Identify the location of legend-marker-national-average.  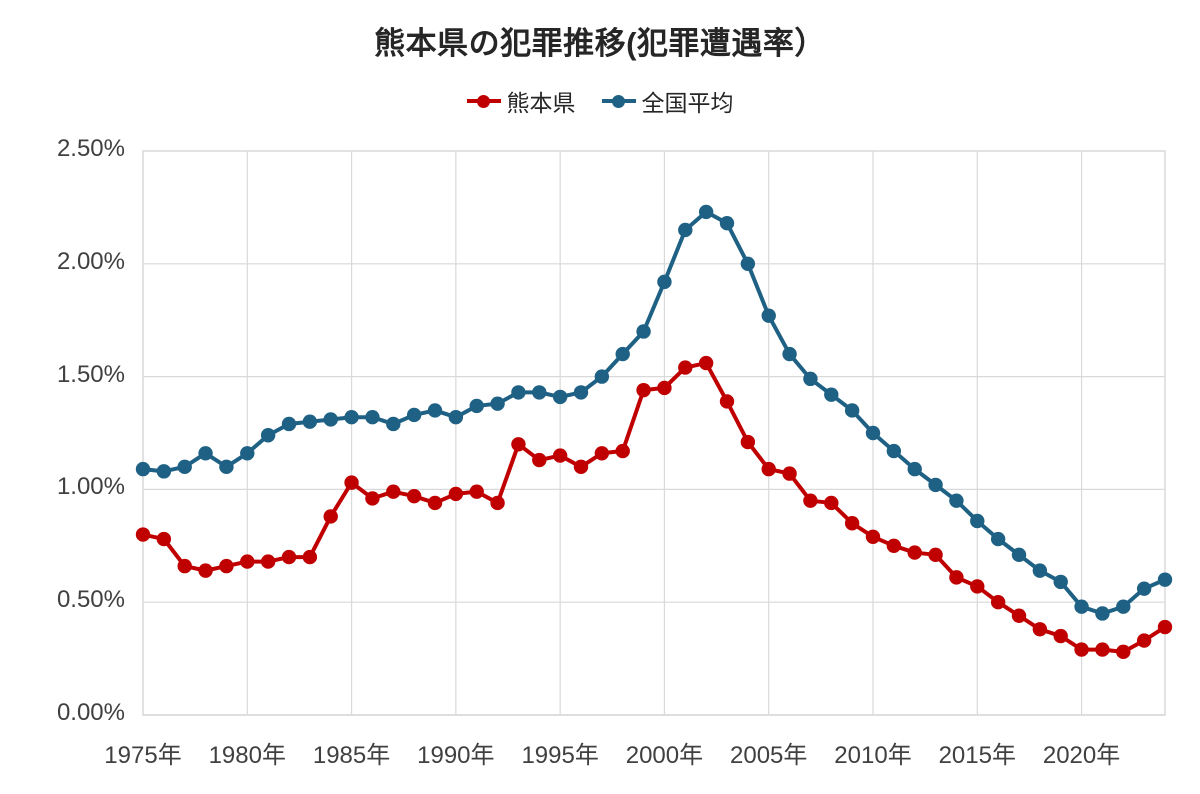
(618, 101).